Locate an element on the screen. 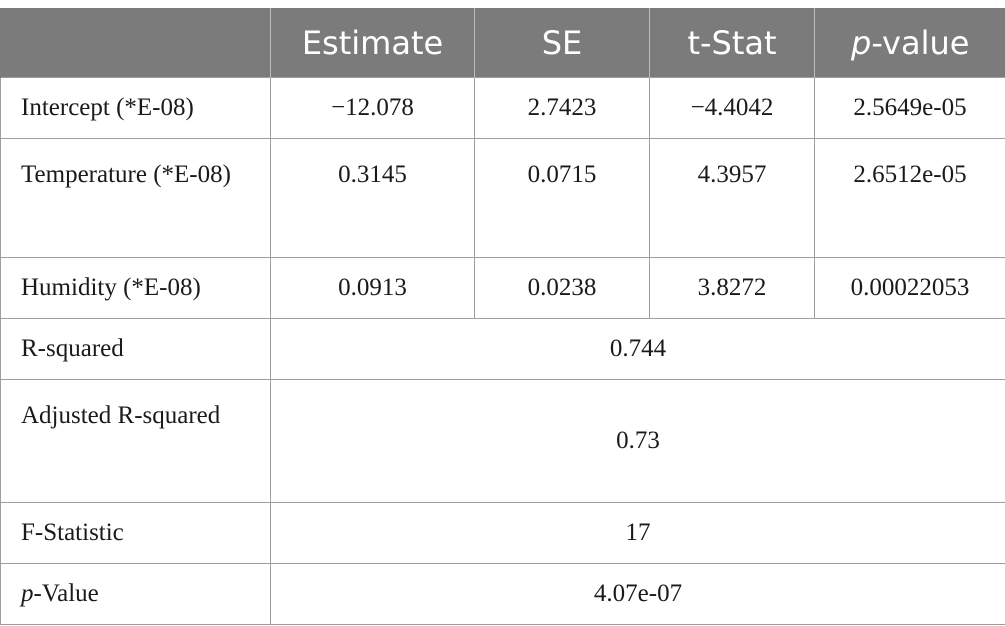 Image resolution: width=1005 pixels, height=626 pixels. tstat-cell: −4.4042 is located at coordinates (732, 108).